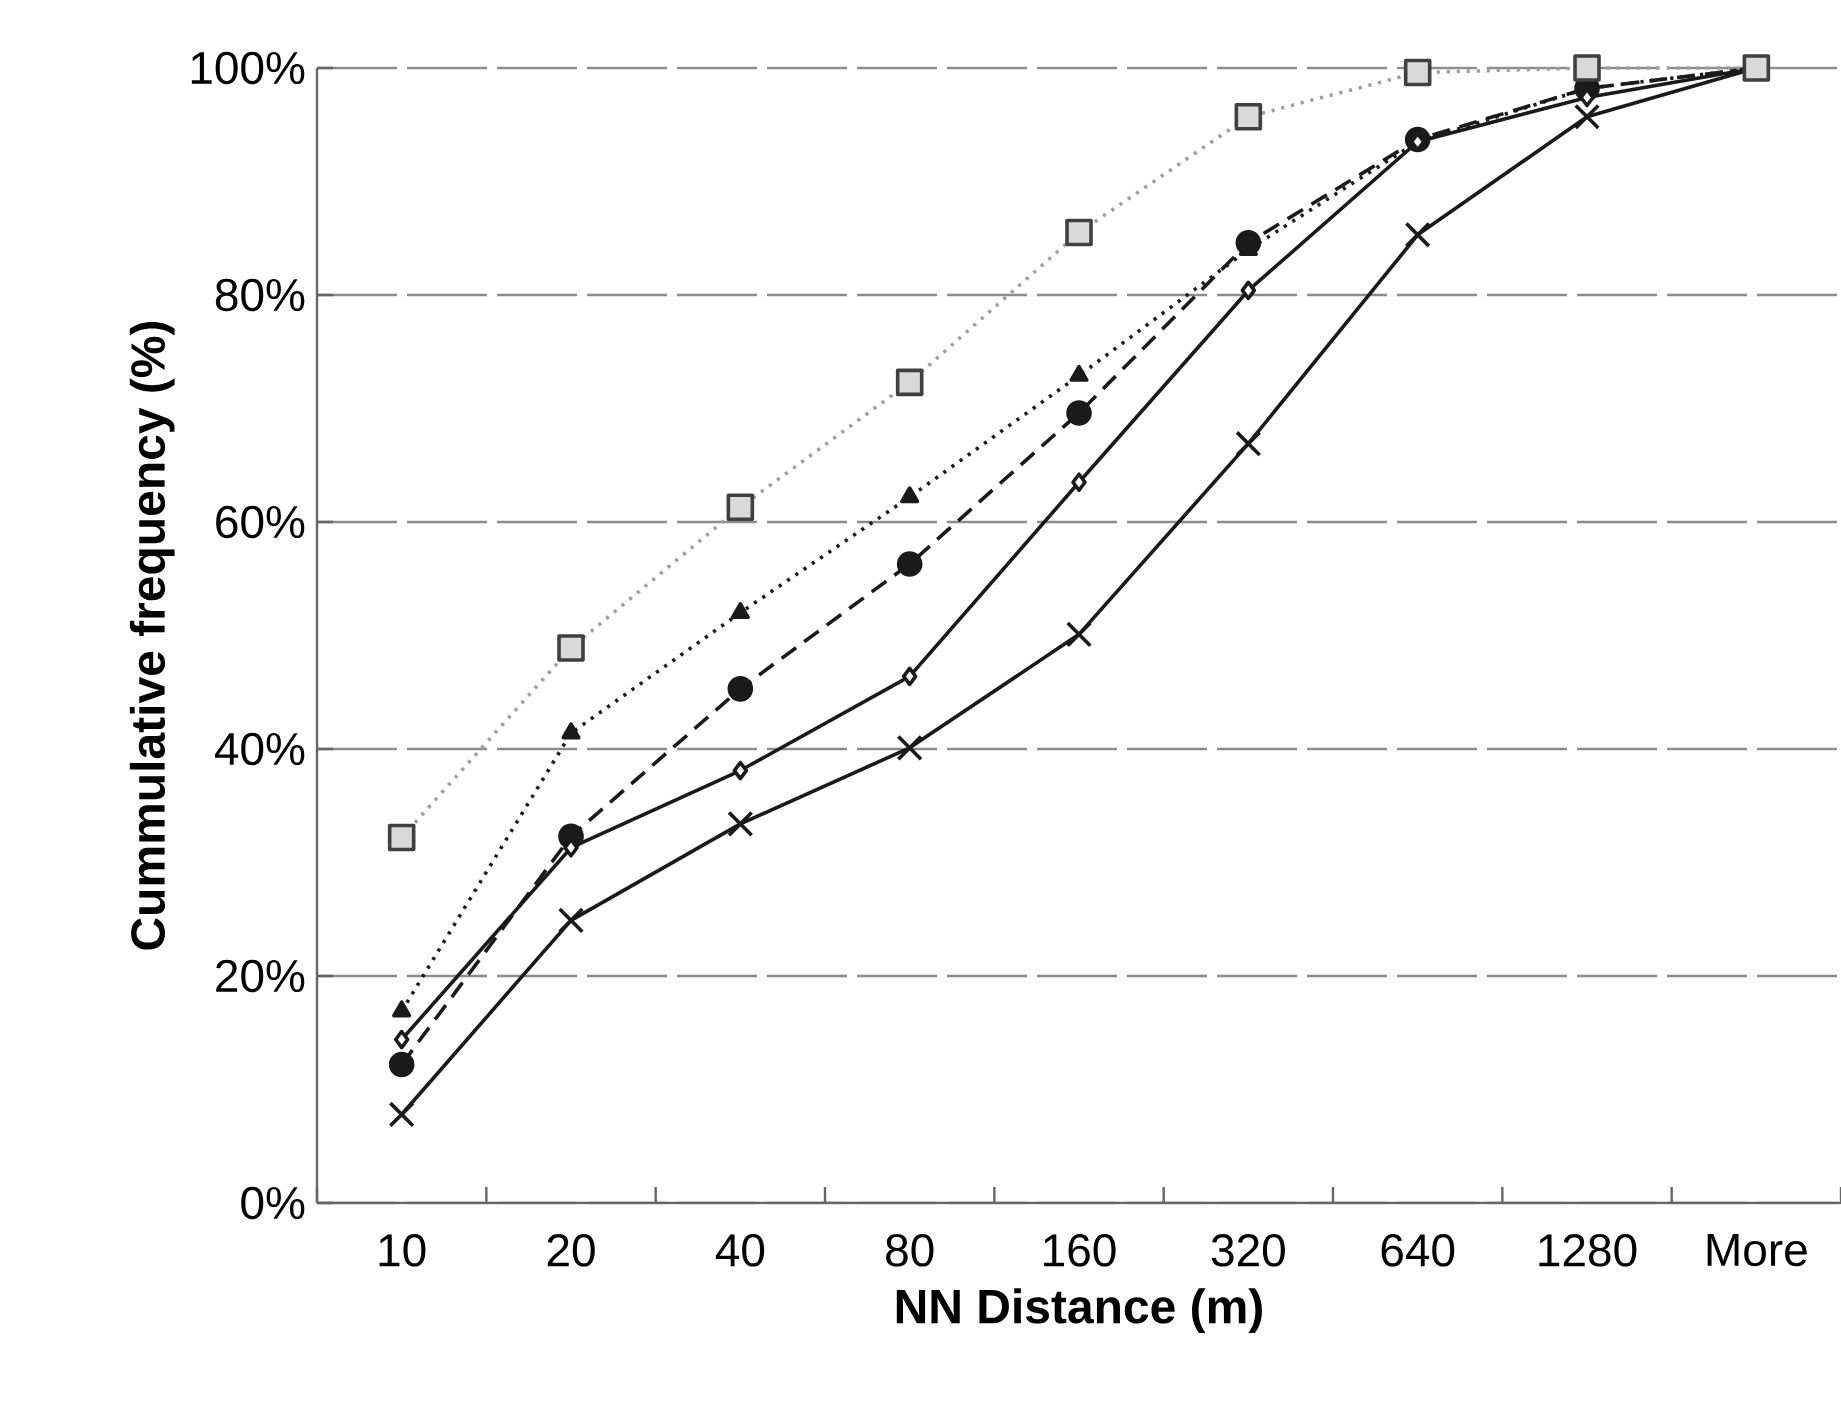  What do you see at coordinates (571, 1250) in the screenshot?
I see `x-tick-label: 20` at bounding box center [571, 1250].